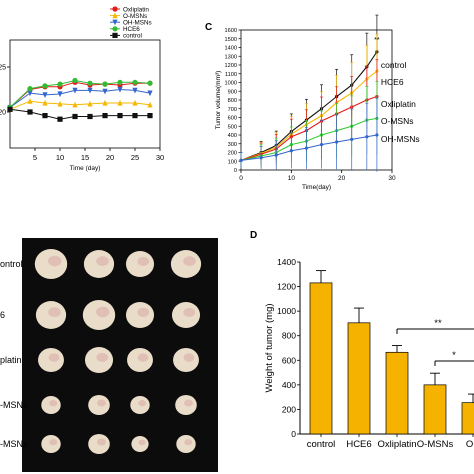 This screenshot has width=474, height=474. Describe the element at coordinates (438, 323) in the screenshot. I see `significance-label-d: **` at that location.